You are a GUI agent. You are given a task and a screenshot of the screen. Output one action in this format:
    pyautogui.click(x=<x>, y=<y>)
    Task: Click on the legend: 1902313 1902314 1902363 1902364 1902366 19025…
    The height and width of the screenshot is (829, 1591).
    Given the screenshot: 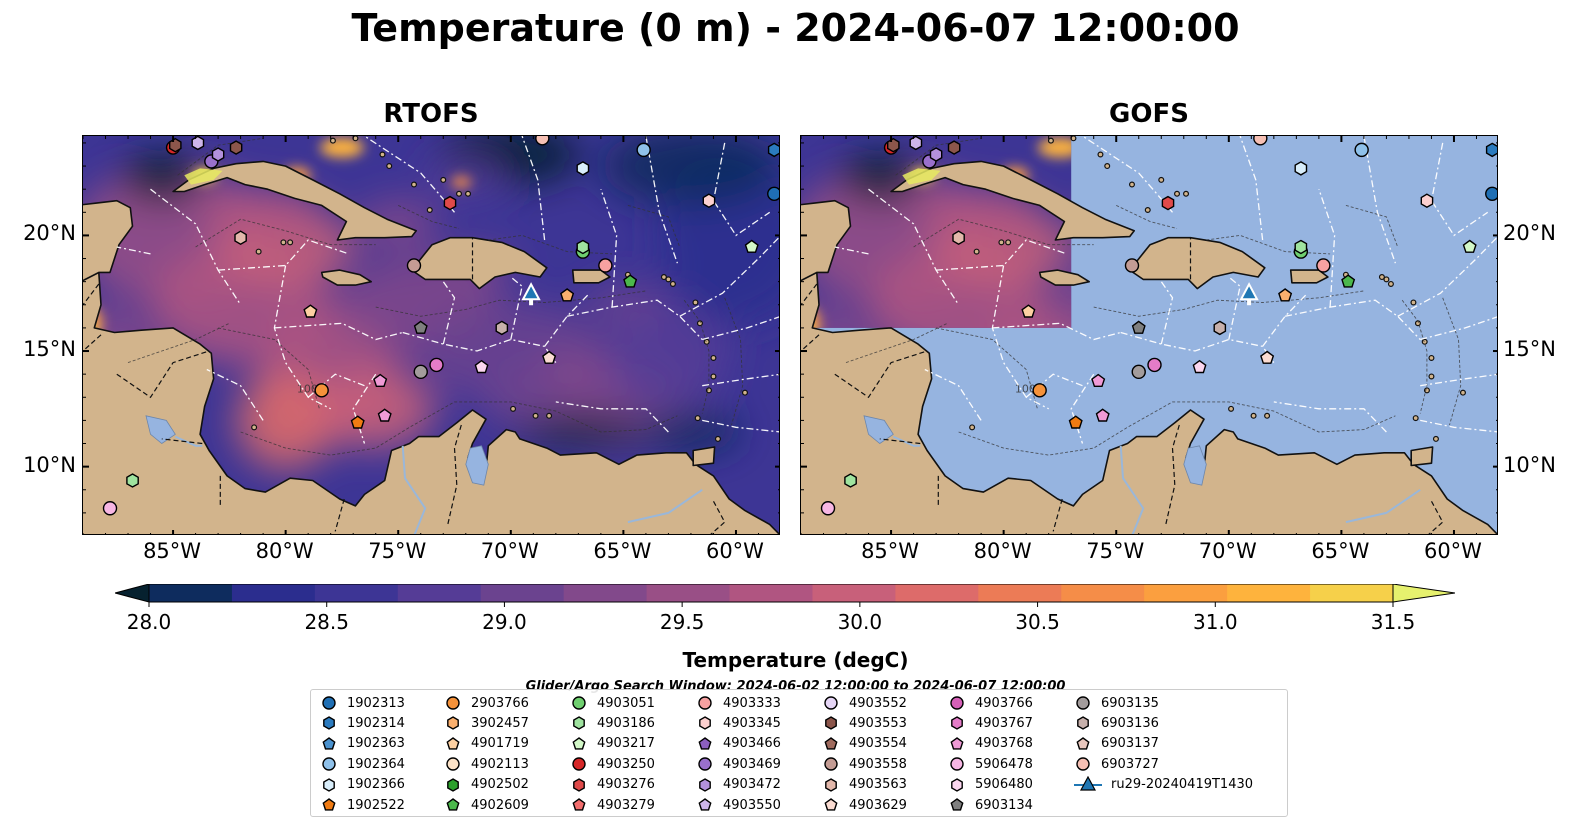 What is the action you would take?
    pyautogui.click(x=799, y=753)
    